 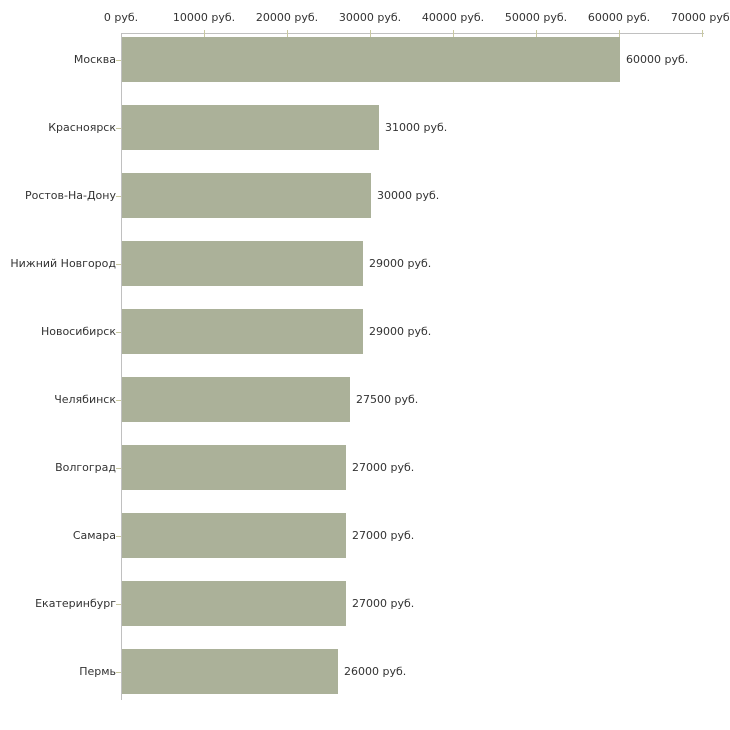 I want to click on x-axis-tick-label: 0 руб., so click(x=121, y=17).